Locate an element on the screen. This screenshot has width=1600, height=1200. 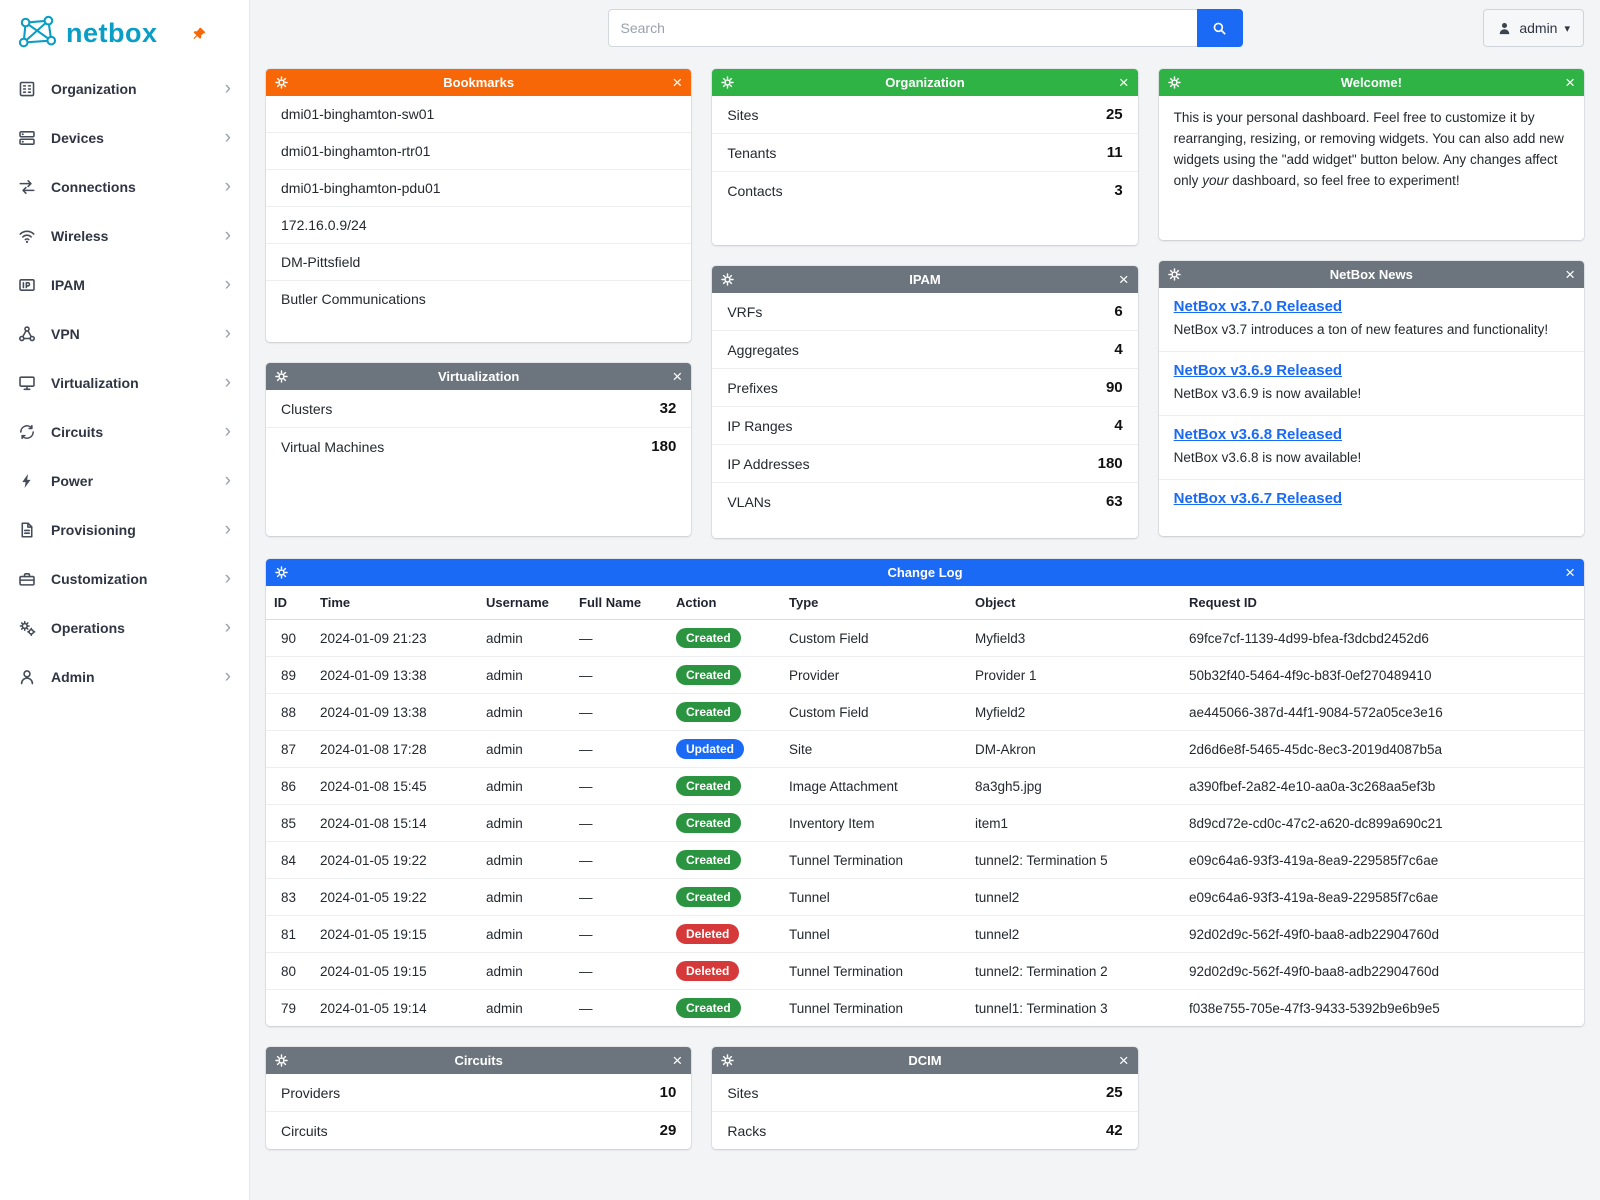
sidebar-item: Circuits › is located at coordinates (124, 431).